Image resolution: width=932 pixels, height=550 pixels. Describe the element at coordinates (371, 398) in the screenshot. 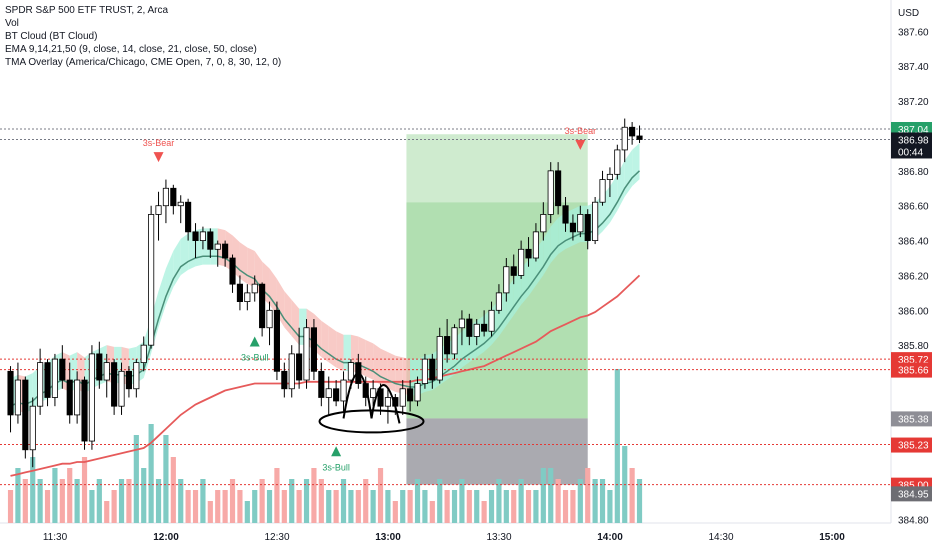

I see `freehand-stroke` at that location.